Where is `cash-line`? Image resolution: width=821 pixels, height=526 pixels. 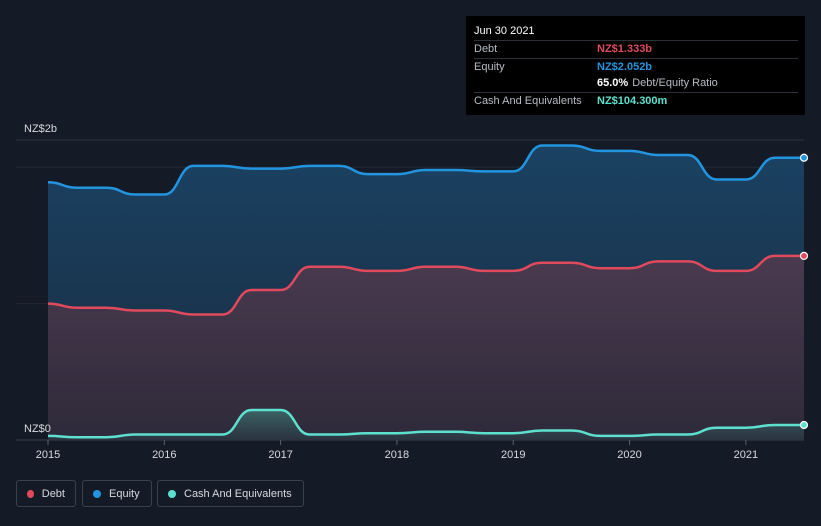
cash-line is located at coordinates (425, 423).